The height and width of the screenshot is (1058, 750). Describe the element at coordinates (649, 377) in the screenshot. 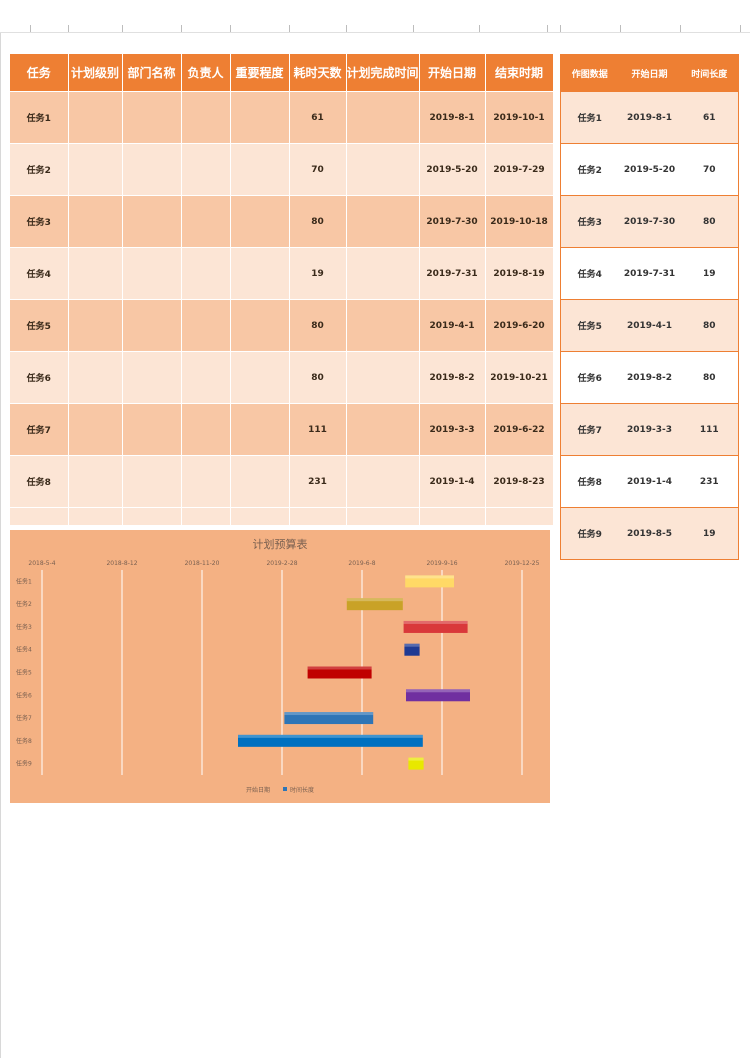

I see `side-cell-start: 2019-8-2` at that location.